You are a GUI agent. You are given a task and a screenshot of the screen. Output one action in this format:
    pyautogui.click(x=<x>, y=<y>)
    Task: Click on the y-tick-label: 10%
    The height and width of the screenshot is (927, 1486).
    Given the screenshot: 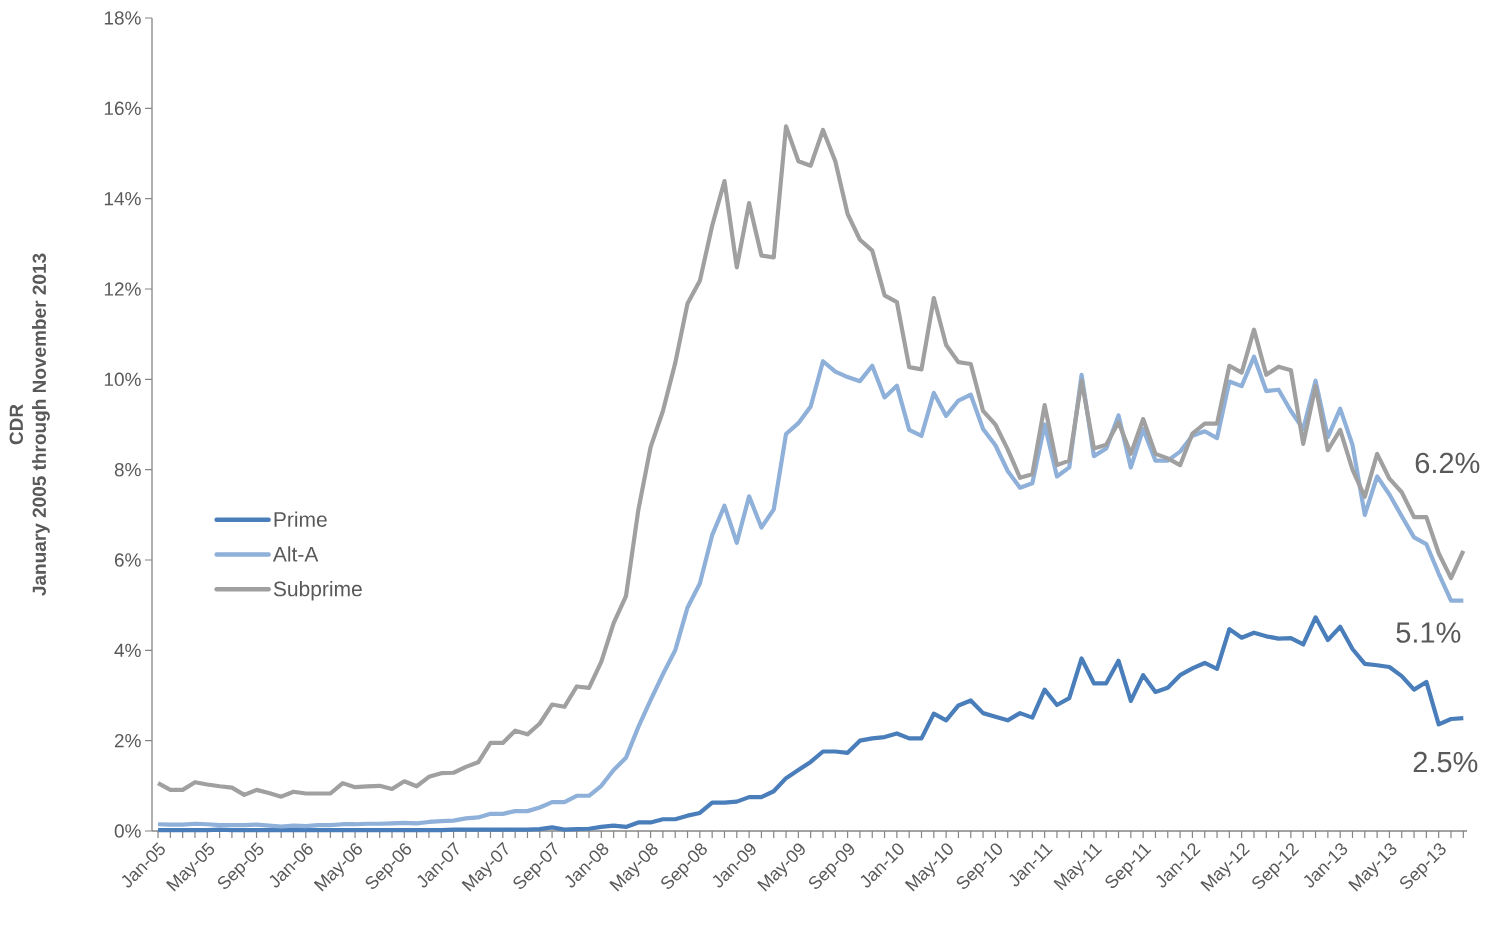 What is the action you would take?
    pyautogui.click(x=122, y=379)
    